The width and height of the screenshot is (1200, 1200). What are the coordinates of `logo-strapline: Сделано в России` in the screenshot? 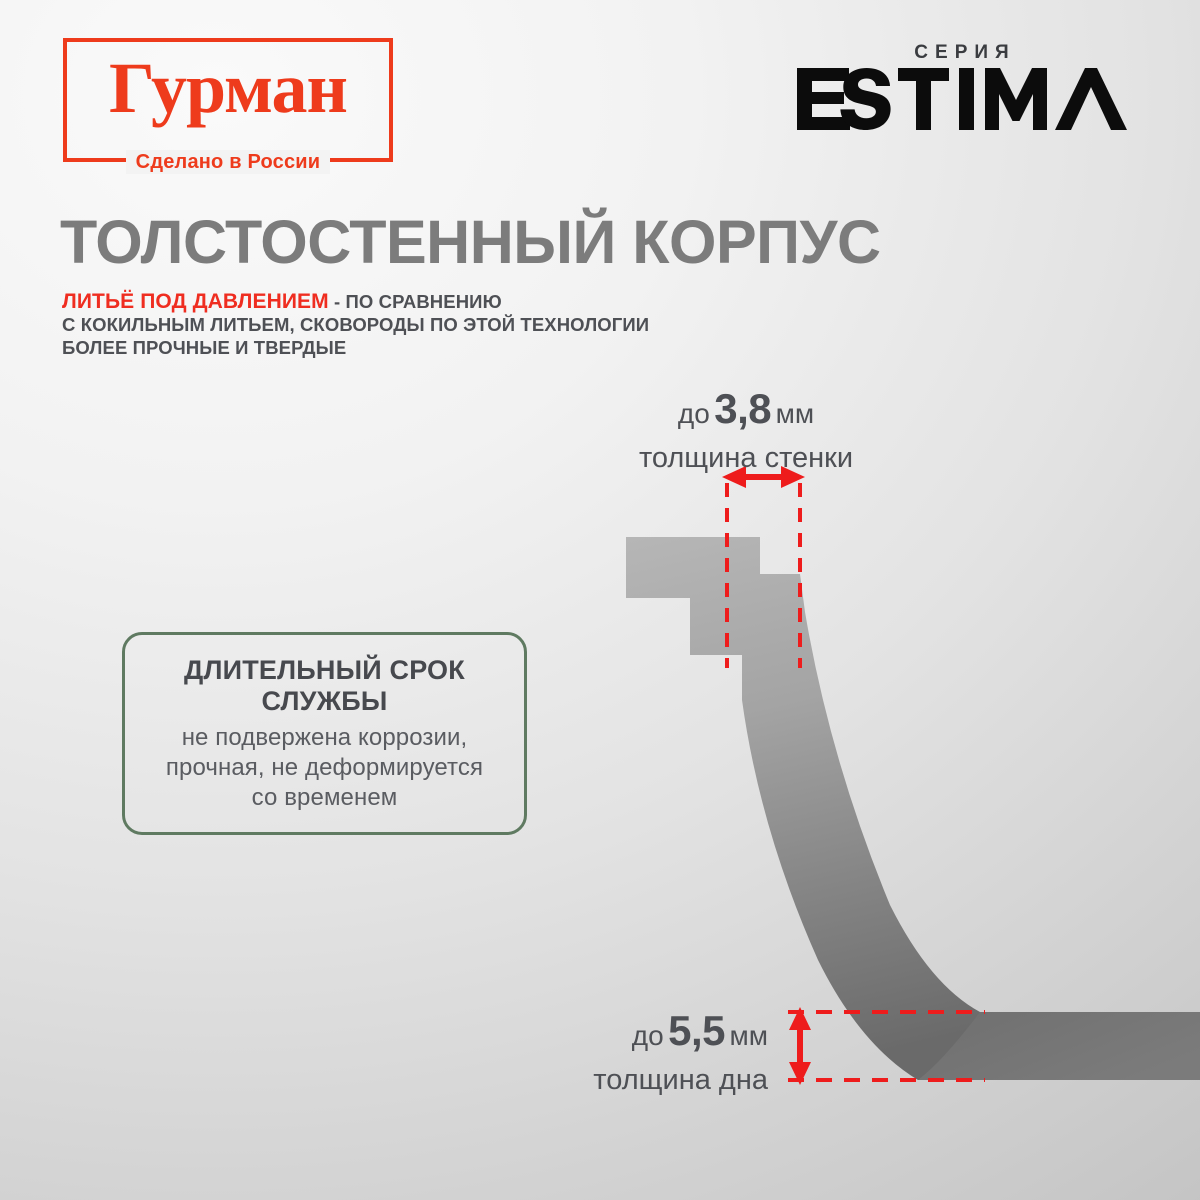 It's located at (228, 162).